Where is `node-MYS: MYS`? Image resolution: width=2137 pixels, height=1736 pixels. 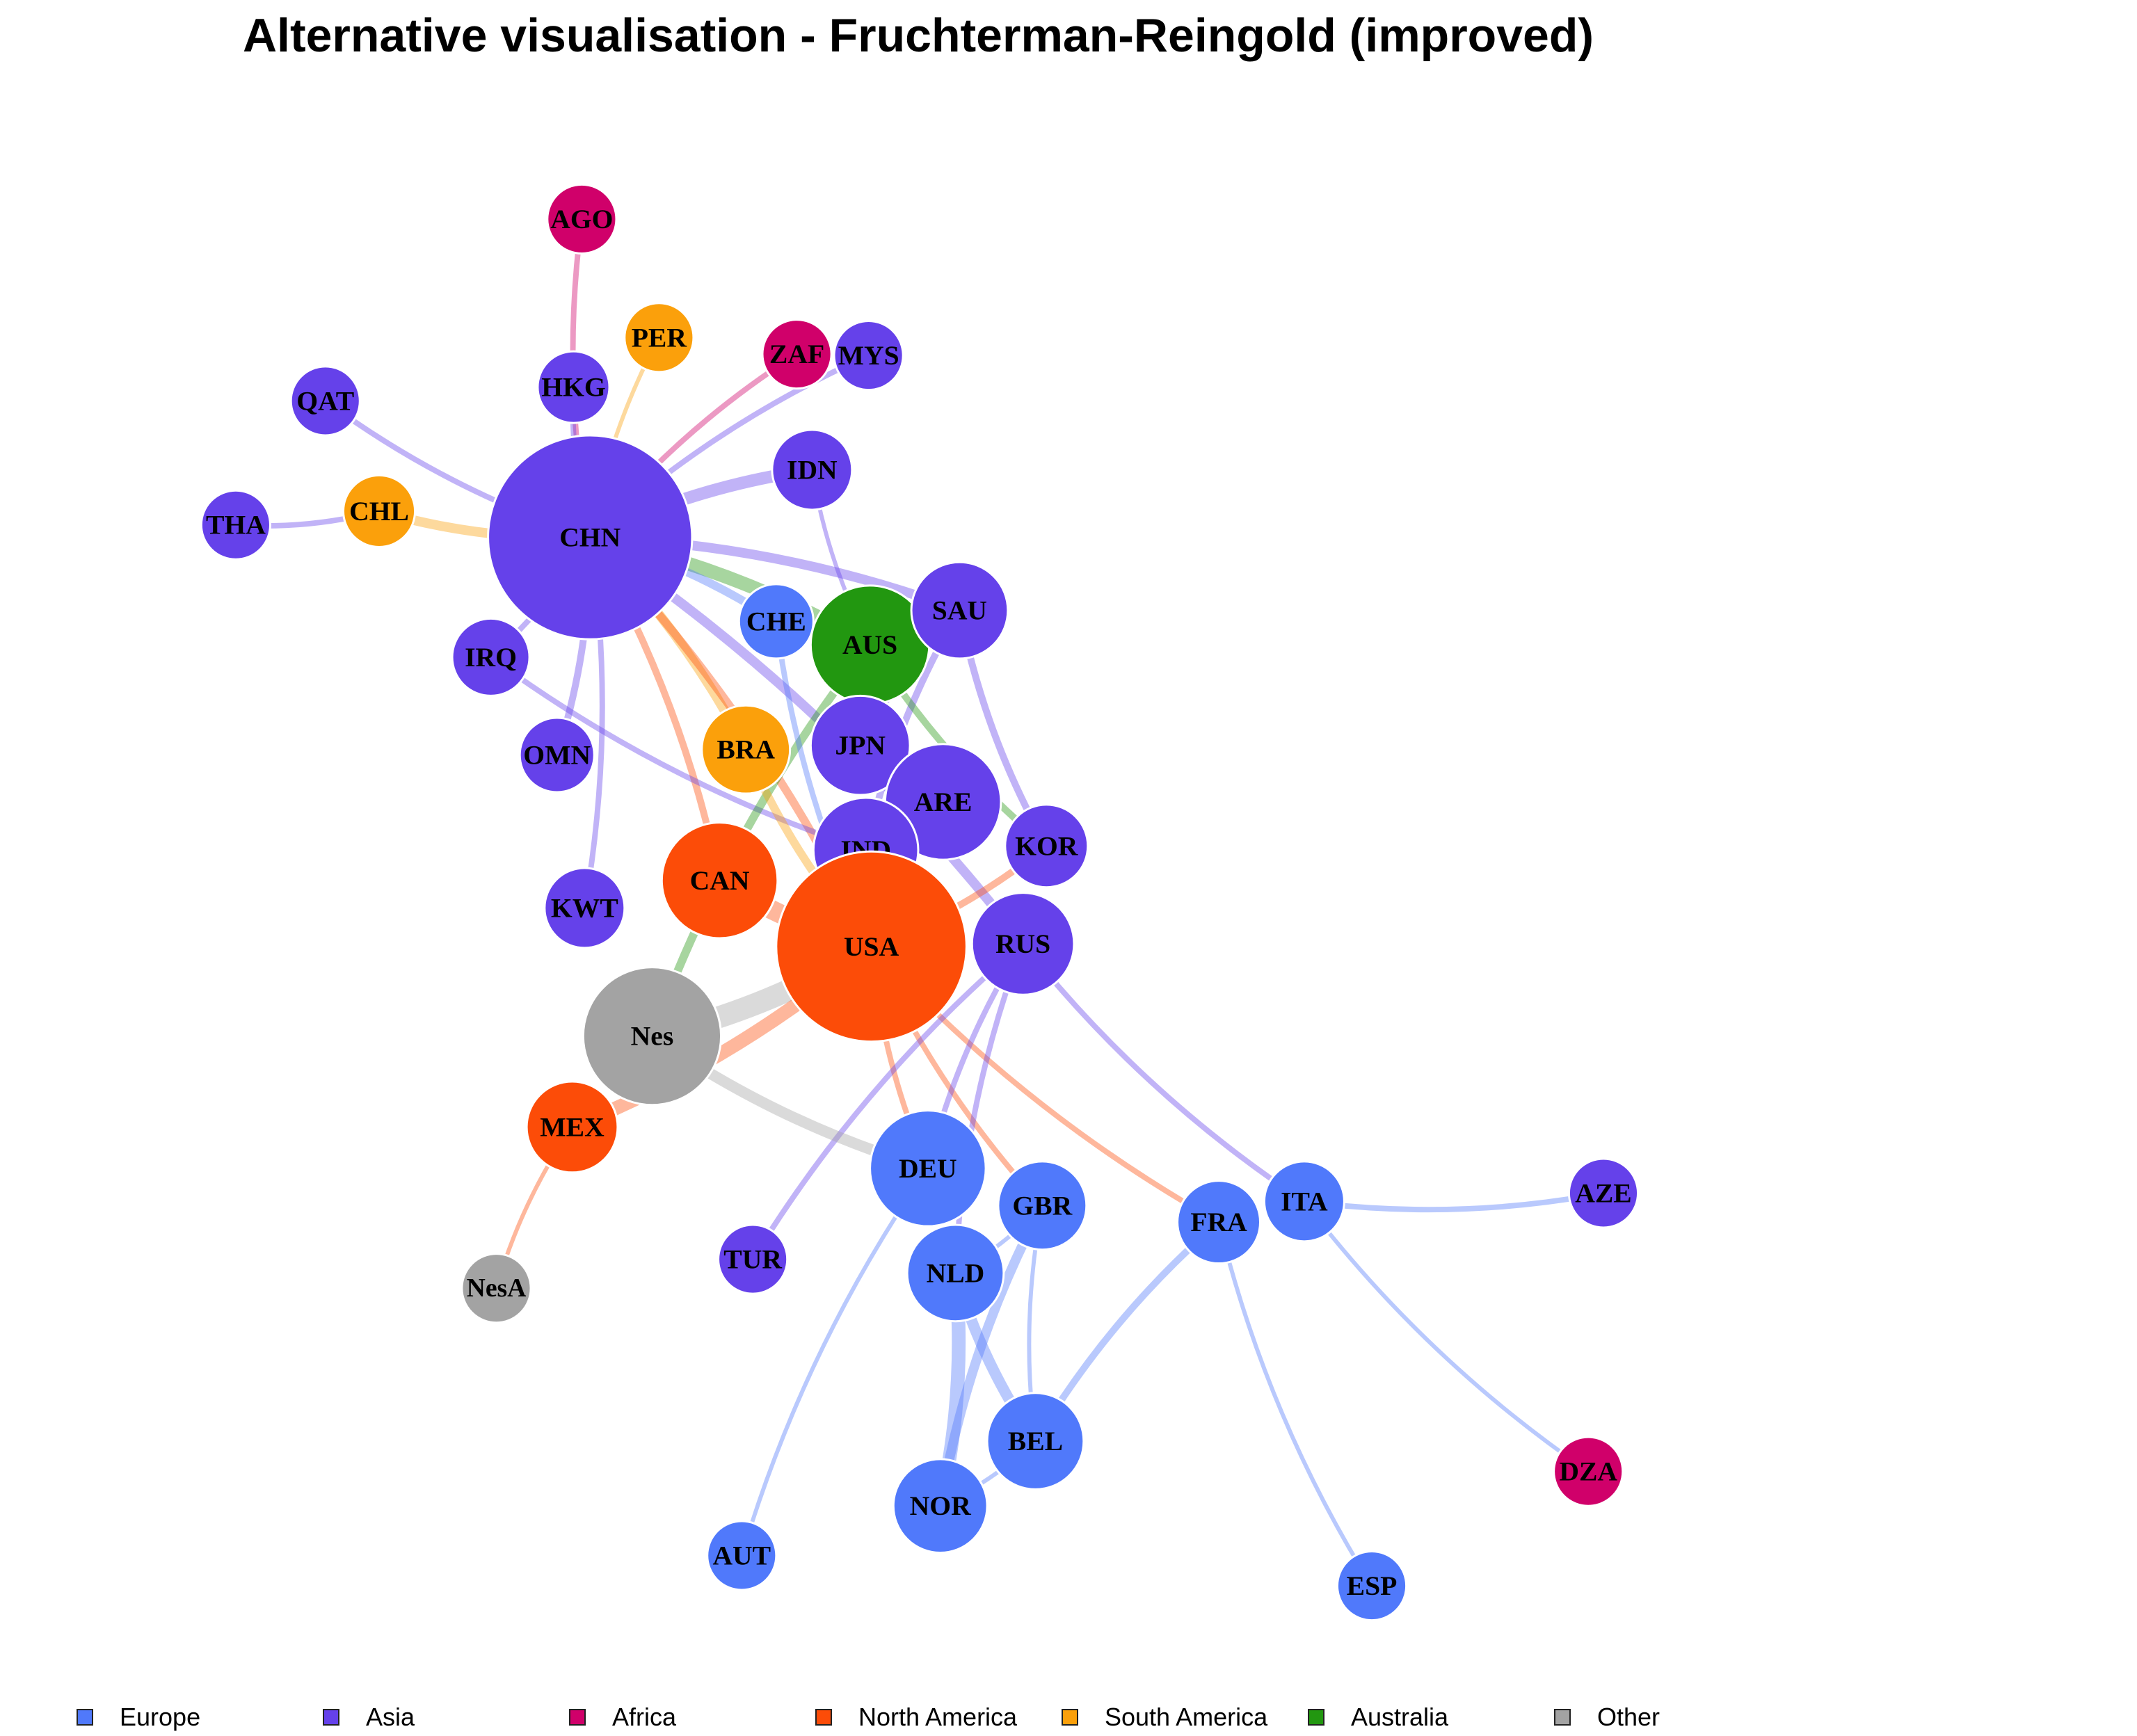
node-MYS: MYS is located at coordinates (868, 356).